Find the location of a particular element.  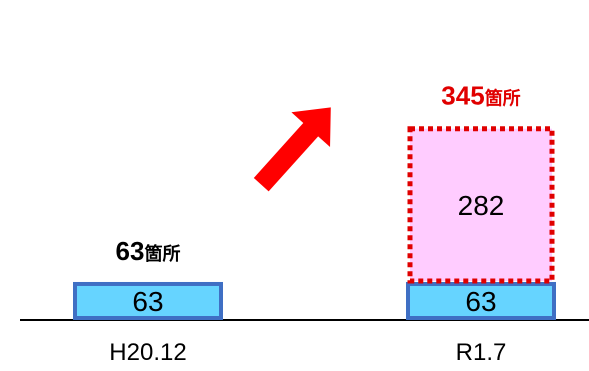

bar-value-label-r1-7-base: 63 is located at coordinates (480, 301).